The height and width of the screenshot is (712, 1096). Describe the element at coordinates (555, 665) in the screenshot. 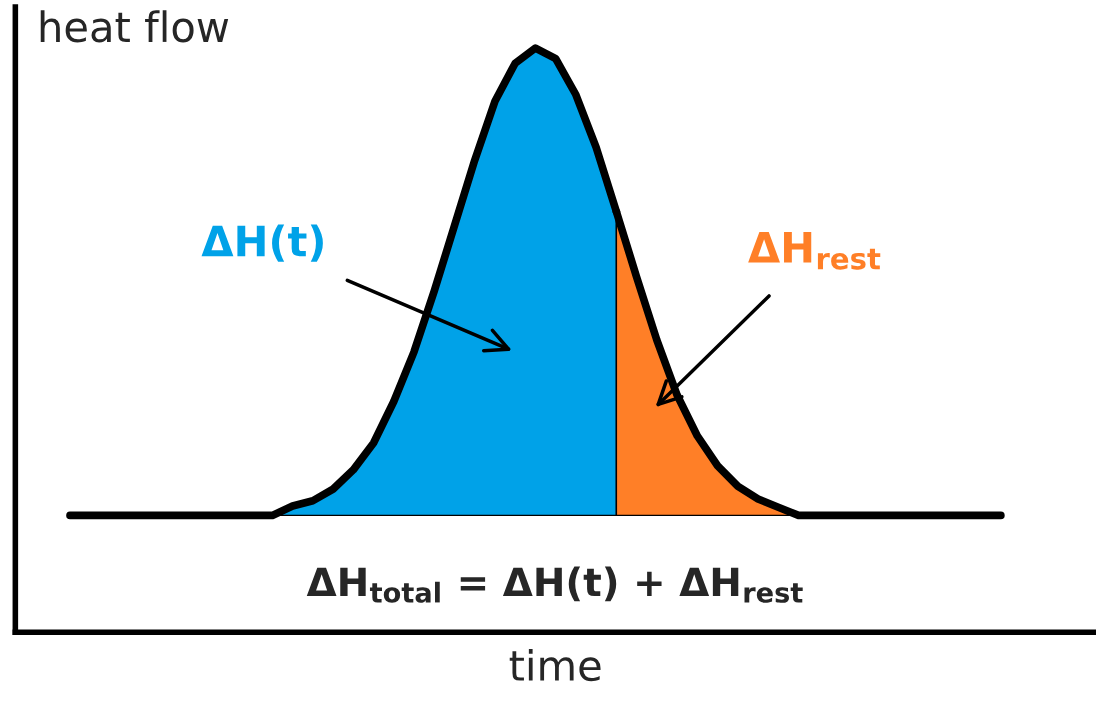

I see `x-axis-title: time` at that location.